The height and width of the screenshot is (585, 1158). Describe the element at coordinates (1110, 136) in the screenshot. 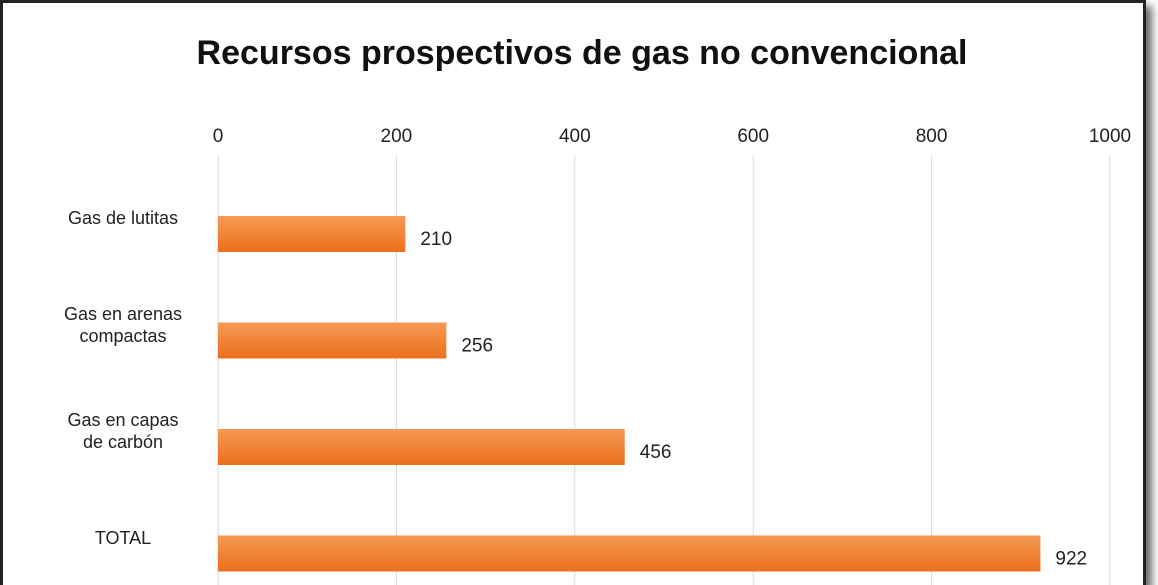

I see `x-tick-label: 1000` at that location.